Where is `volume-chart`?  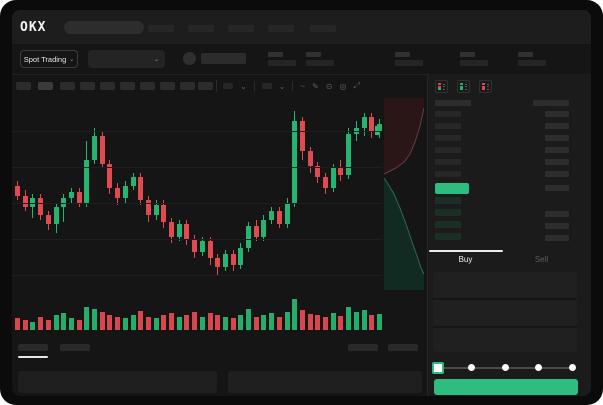 volume-chart is located at coordinates (197, 313).